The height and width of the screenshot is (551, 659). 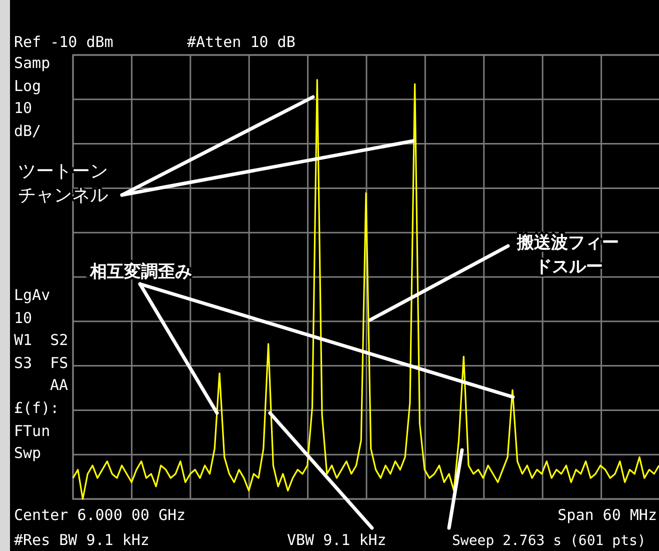 I want to click on annotation: Center 6.000 00 GHz, so click(x=100, y=515).